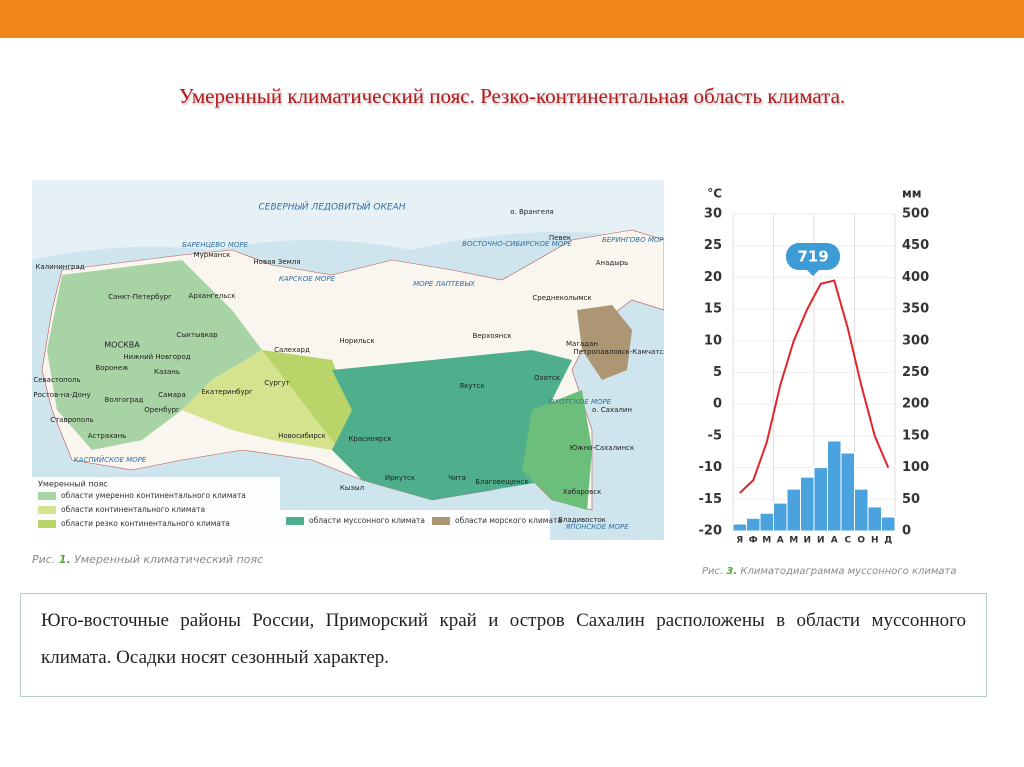 Image resolution: width=1024 pixels, height=767 pixels. Describe the element at coordinates (107, 436) in the screenshot. I see `place-label: Астрахань` at that location.